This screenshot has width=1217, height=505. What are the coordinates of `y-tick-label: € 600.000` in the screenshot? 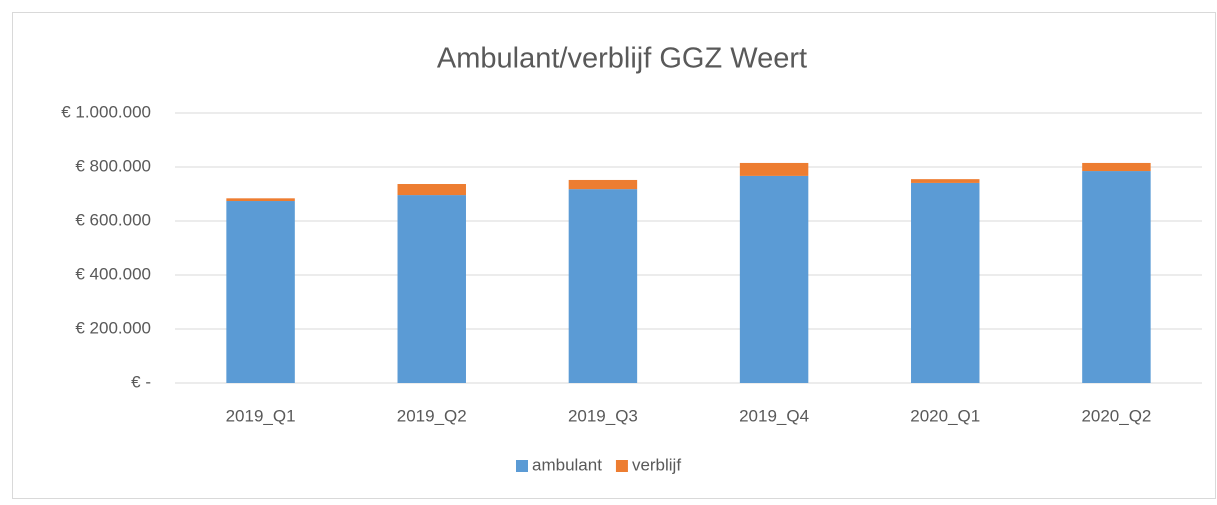 It's located at (113, 219).